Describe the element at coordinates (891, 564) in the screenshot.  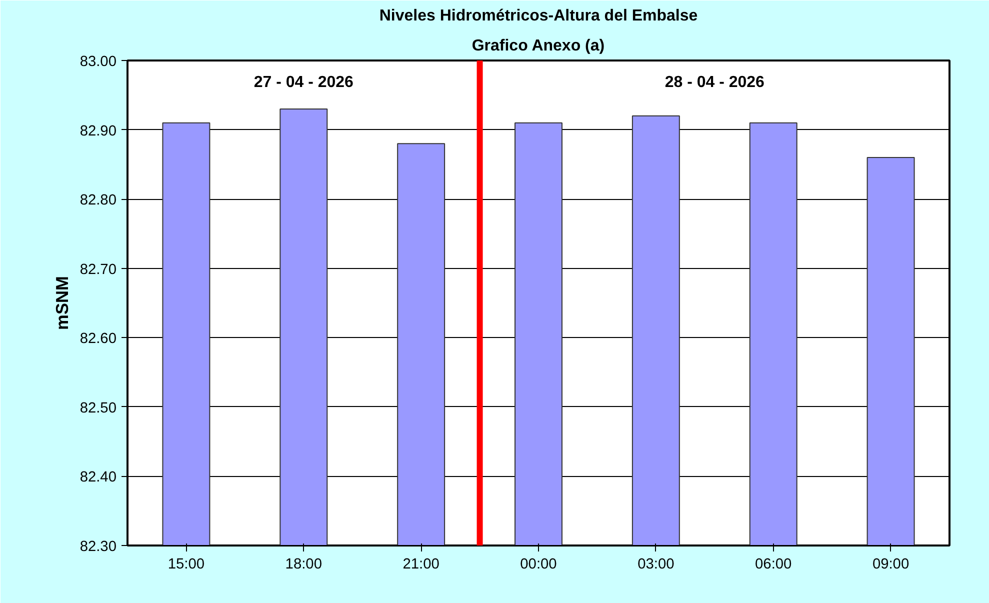
I see `x-tick-label: 09:00` at that location.